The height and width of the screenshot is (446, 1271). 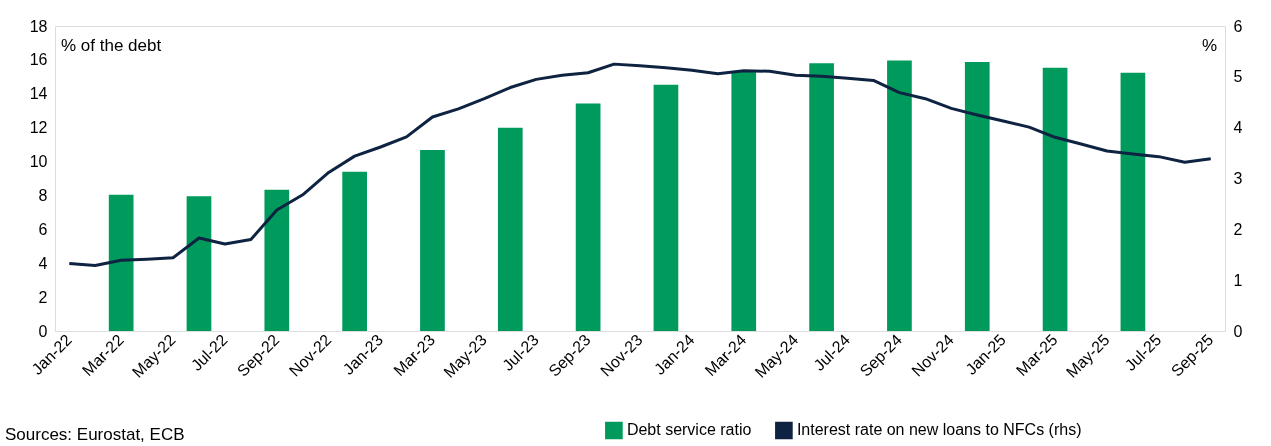 What do you see at coordinates (689, 430) in the screenshot?
I see `legend-label: Debt service ratio` at bounding box center [689, 430].